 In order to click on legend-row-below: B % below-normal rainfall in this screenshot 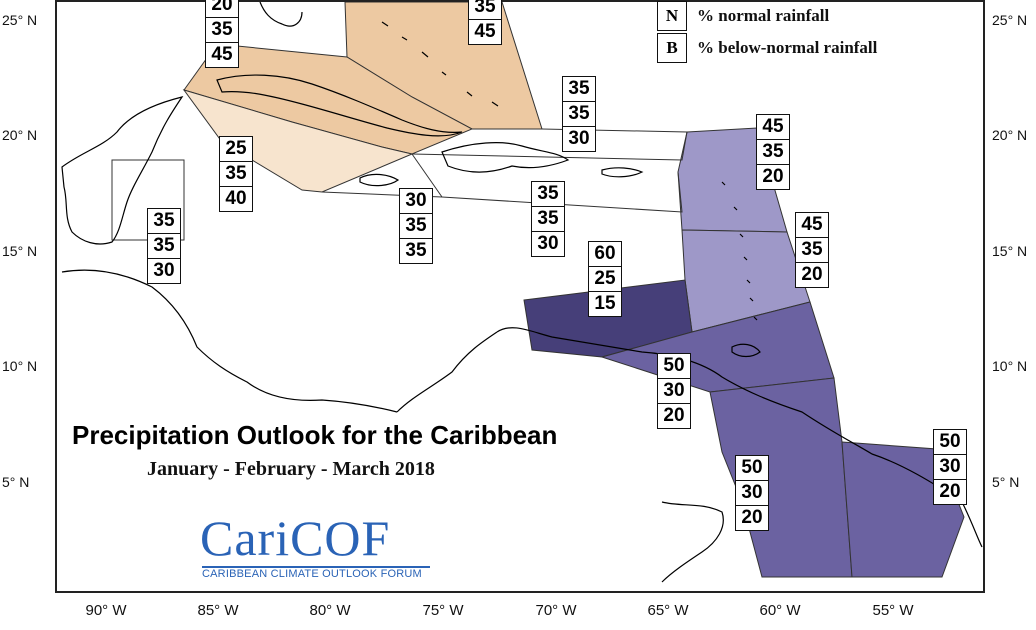, I will do `click(767, 48)`.